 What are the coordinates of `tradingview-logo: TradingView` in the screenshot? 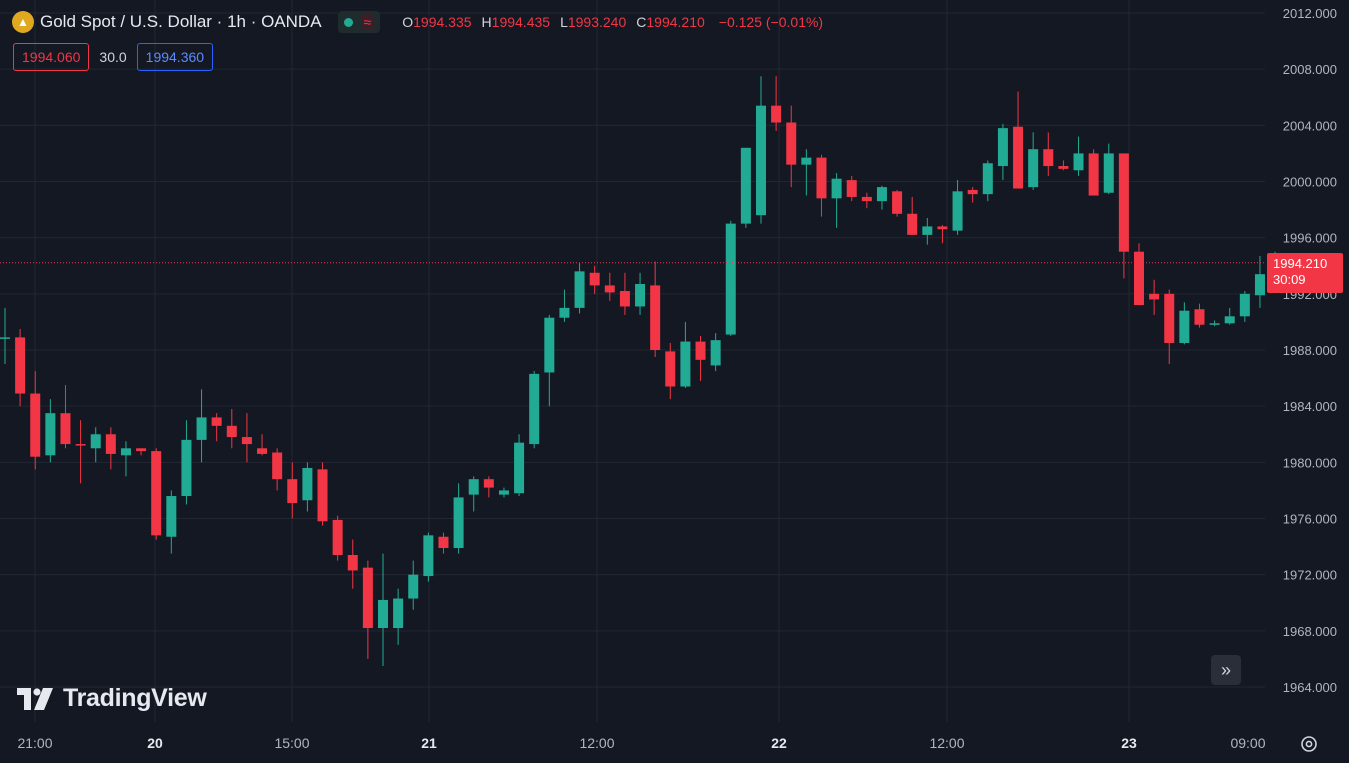 It's located at (112, 698).